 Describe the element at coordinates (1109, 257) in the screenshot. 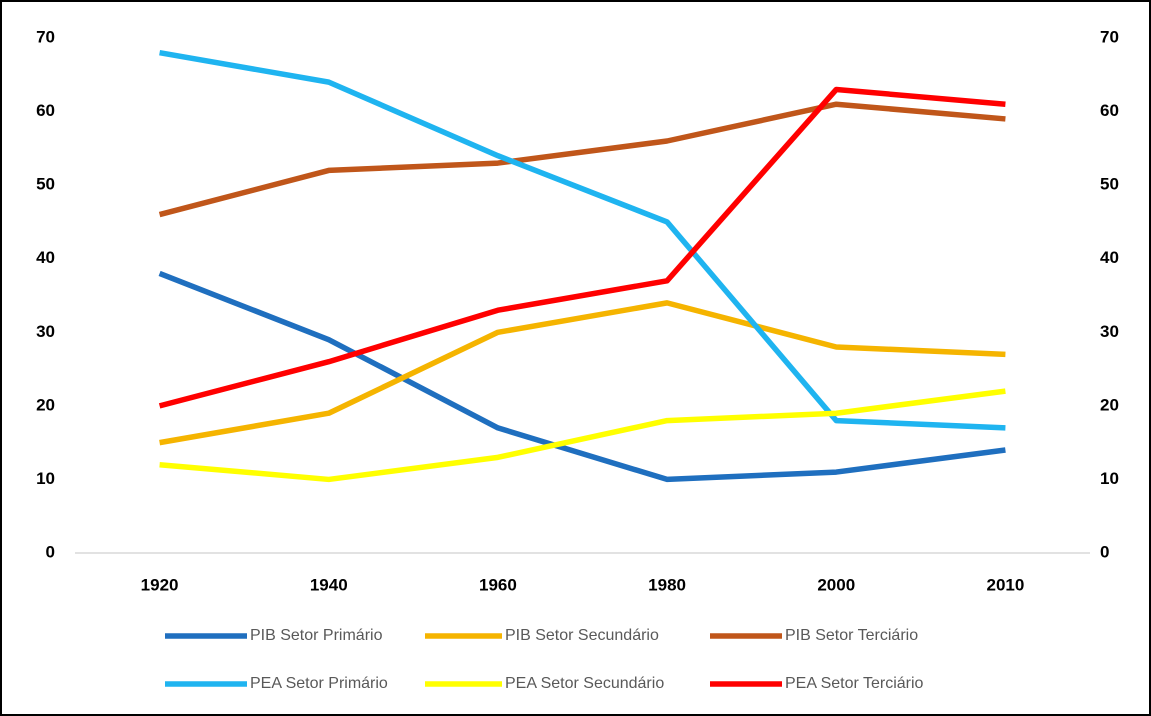

I see `y2-tick-label: 40` at that location.